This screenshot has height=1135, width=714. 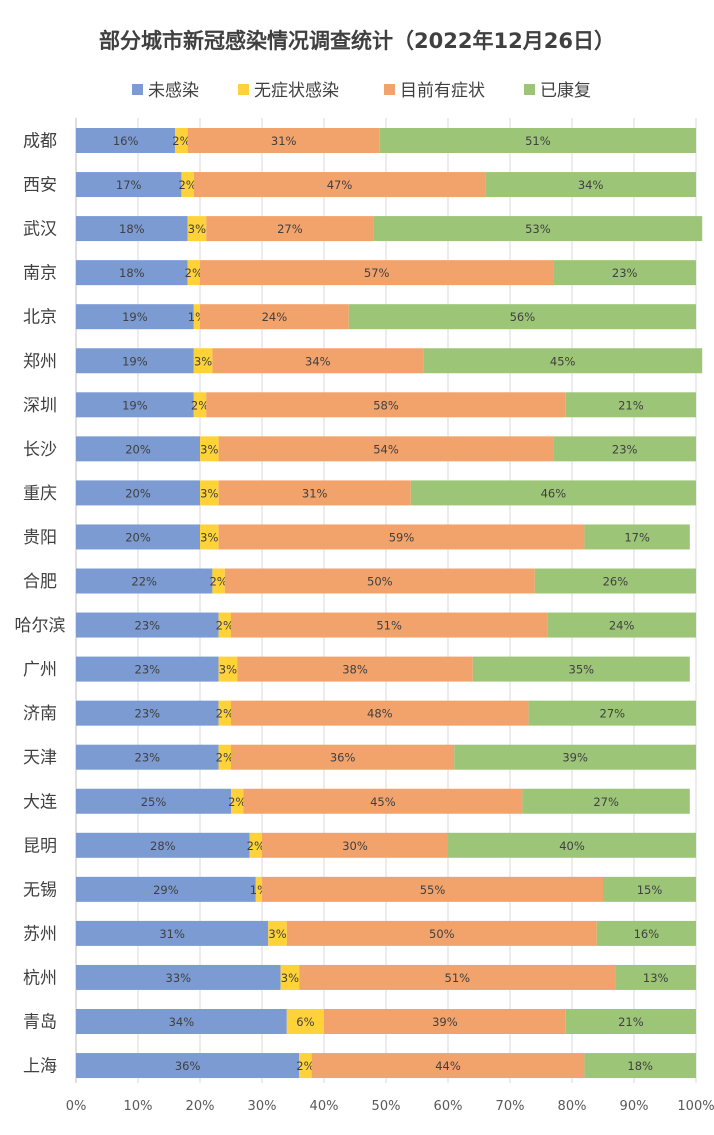 What do you see at coordinates (591, 185) in the screenshot?
I see `data-label-1-3: 34%` at bounding box center [591, 185].